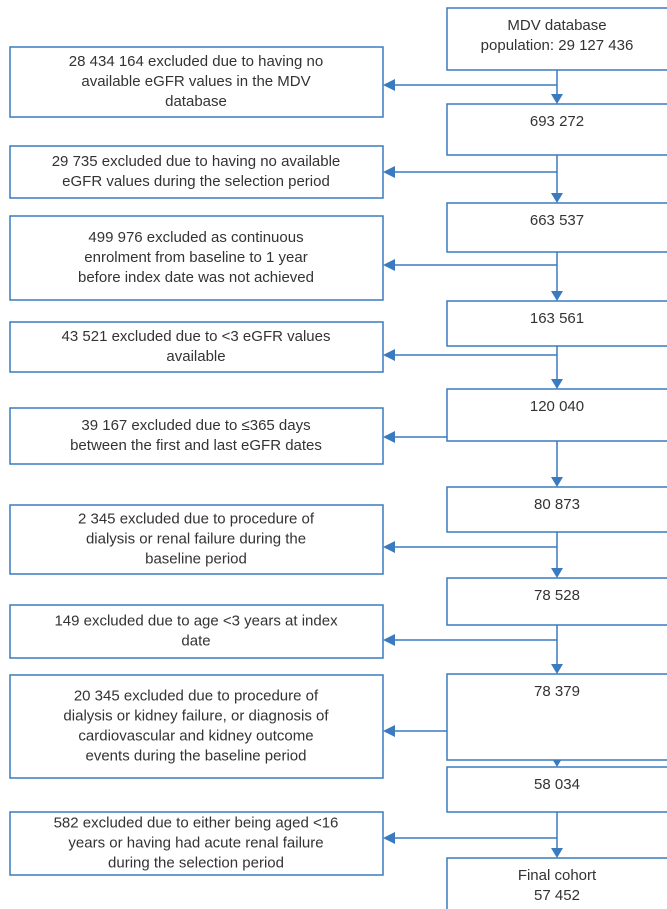 The image size is (667, 909). I want to click on box-text: 80 873, so click(557, 504).